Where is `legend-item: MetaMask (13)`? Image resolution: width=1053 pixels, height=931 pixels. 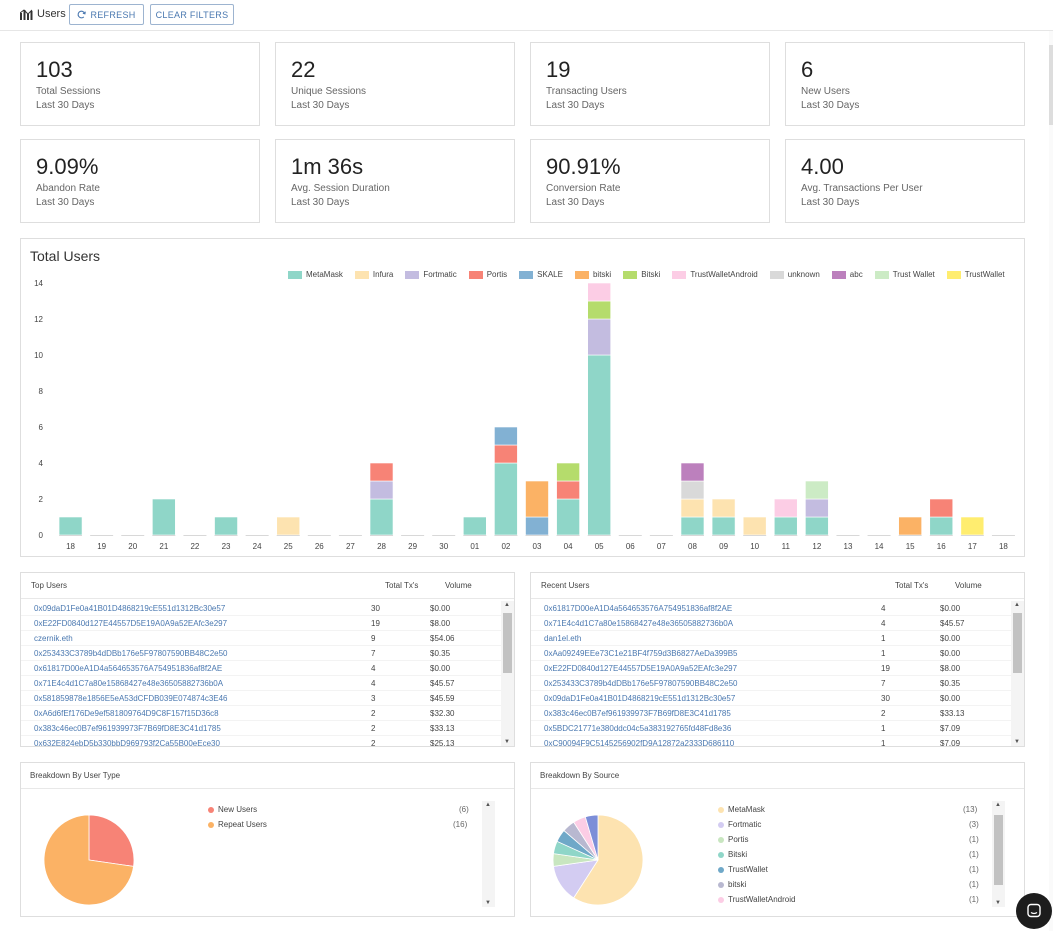 legend-item: MetaMask (13) is located at coordinates (850, 812).